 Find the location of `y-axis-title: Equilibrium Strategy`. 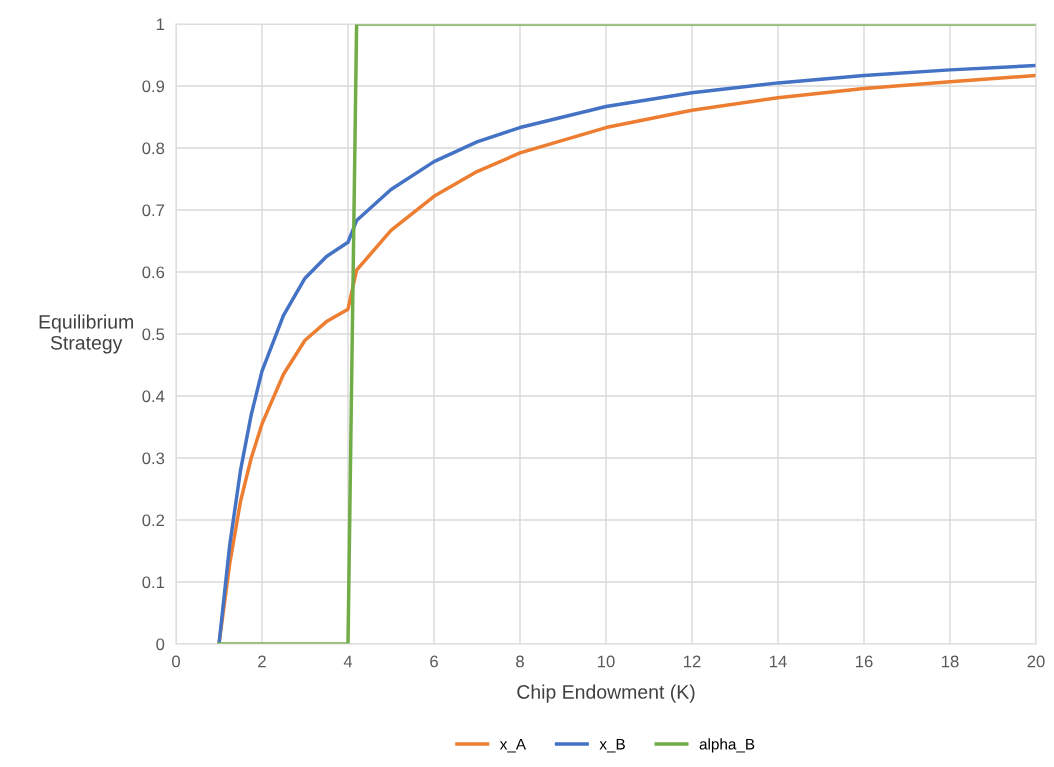

y-axis-title: Equilibrium Strategy is located at coordinates (86, 334).